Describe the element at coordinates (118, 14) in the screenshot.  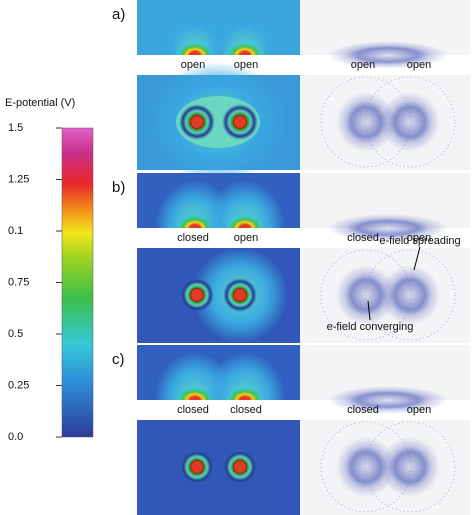
I see `panel-label: a)` at that location.